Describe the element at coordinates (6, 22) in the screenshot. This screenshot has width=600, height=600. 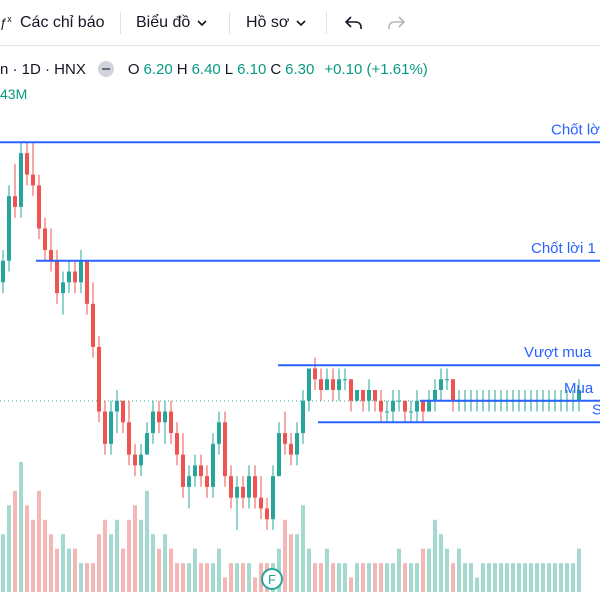
I see `indicators-fx-icon: ƒx` at that location.